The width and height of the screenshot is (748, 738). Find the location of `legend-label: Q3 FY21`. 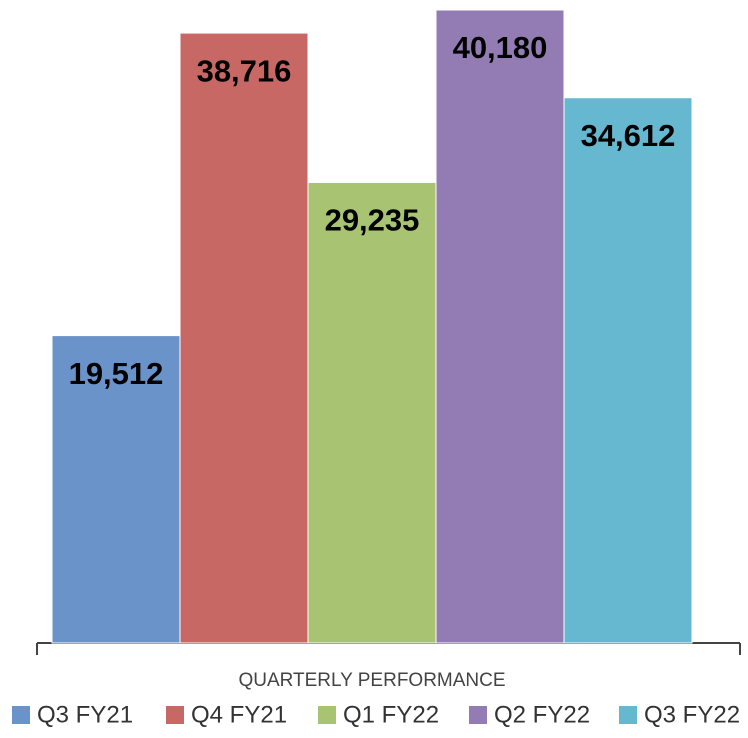

legend-label: Q3 FY21 is located at coordinates (85, 714).